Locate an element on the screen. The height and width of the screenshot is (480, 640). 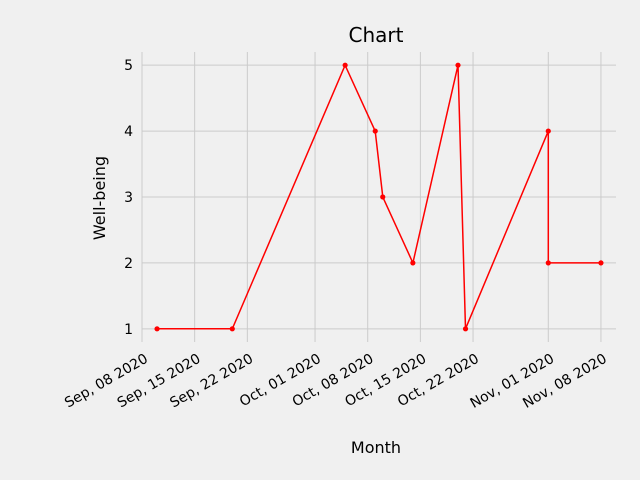
y-tick-labels: 1 2 3 4 5 is located at coordinates (128, 198).